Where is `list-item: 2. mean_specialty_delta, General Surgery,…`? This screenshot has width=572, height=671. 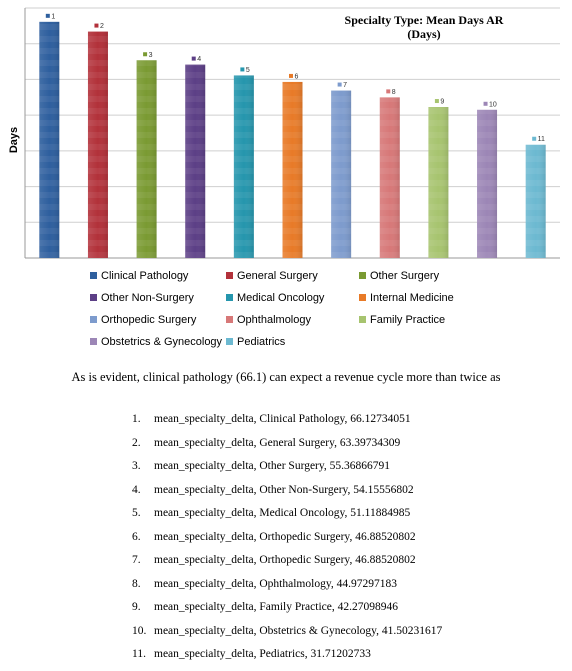 list-item: 2. mean_specialty_delta, General Surgery,… is located at coordinates (287, 448).